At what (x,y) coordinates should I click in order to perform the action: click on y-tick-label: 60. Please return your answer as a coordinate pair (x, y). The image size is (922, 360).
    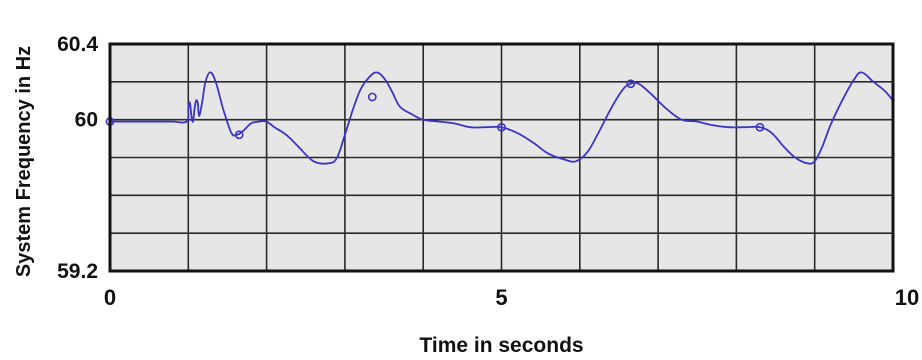
    Looking at the image, I should click on (86, 120).